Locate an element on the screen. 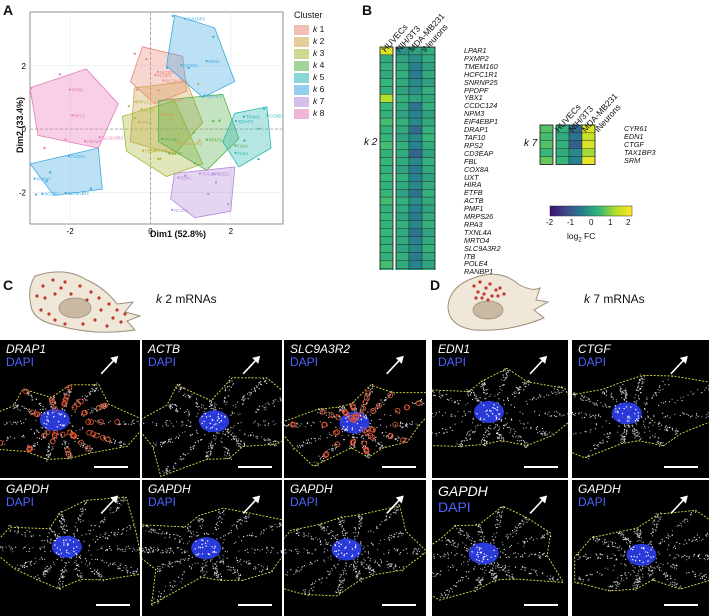  legend-item-k3: k 3 is located at coordinates (324, 53).